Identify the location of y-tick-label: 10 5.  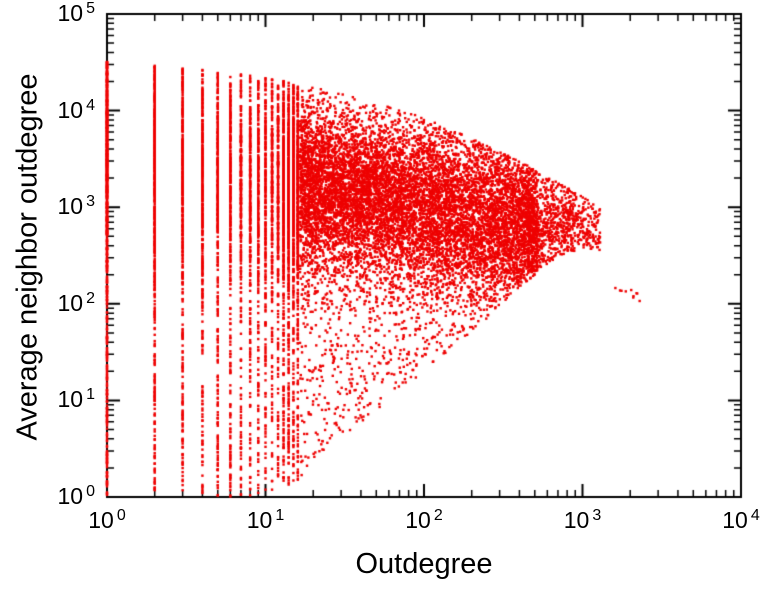
(48, 15).